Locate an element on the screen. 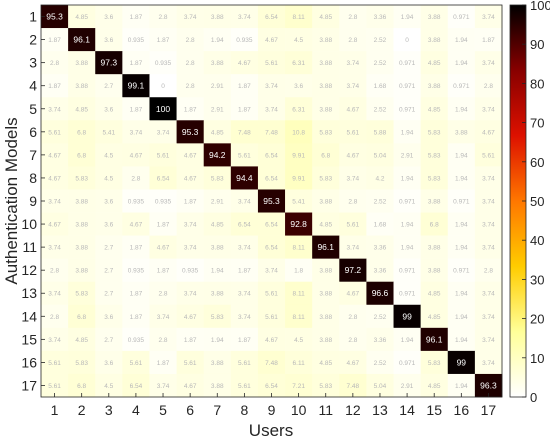  cell-value-label: 2.52 is located at coordinates (380, 202).